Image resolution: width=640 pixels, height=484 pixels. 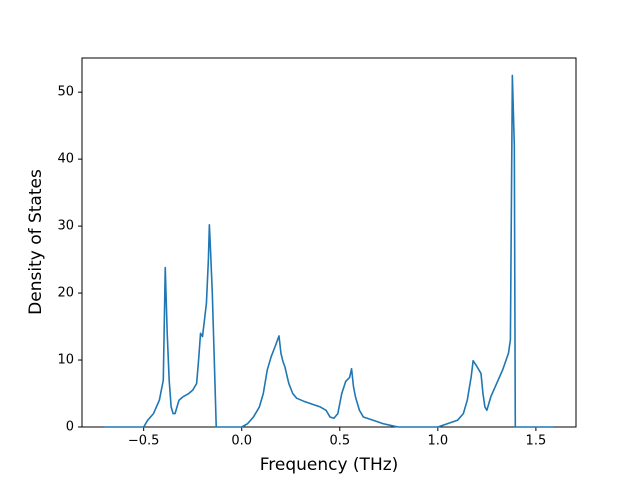 What do you see at coordinates (144, 441) in the screenshot?
I see `x-tick-label: −0.5` at bounding box center [144, 441].